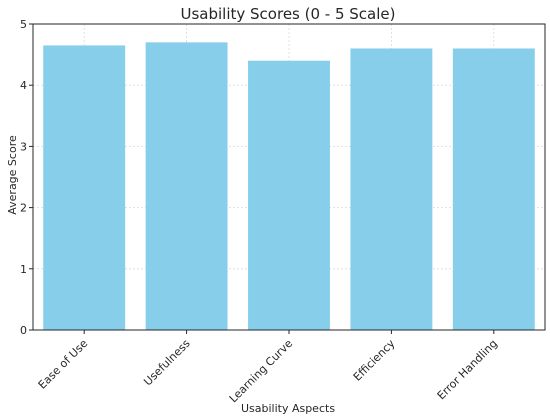  Describe the element at coordinates (63, 364) in the screenshot. I see `x-tick-label: Ease of Use` at that location.